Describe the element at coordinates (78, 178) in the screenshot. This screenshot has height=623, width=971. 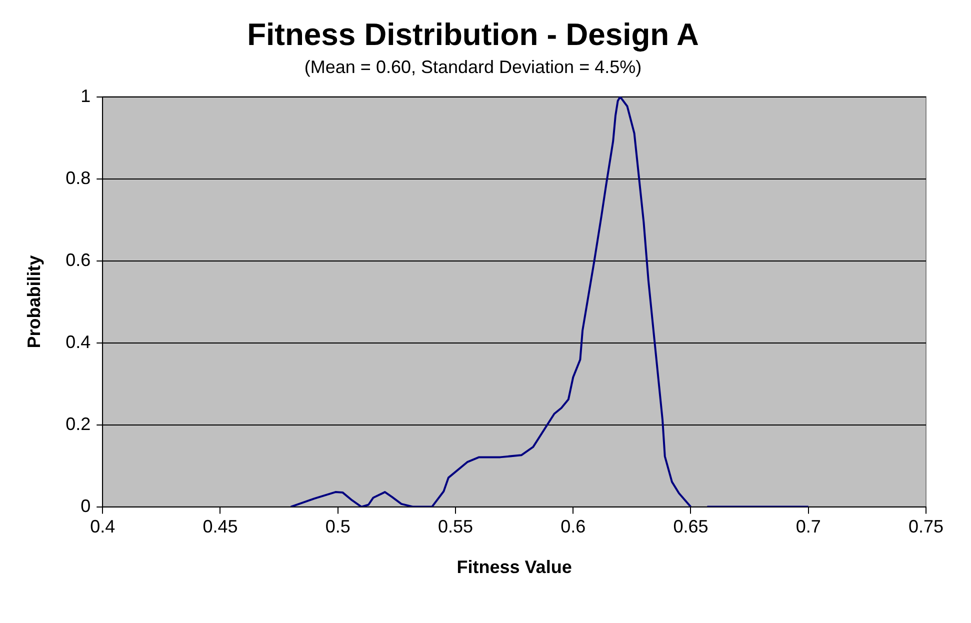
I see `y-tick-label: 0.8` at that location.